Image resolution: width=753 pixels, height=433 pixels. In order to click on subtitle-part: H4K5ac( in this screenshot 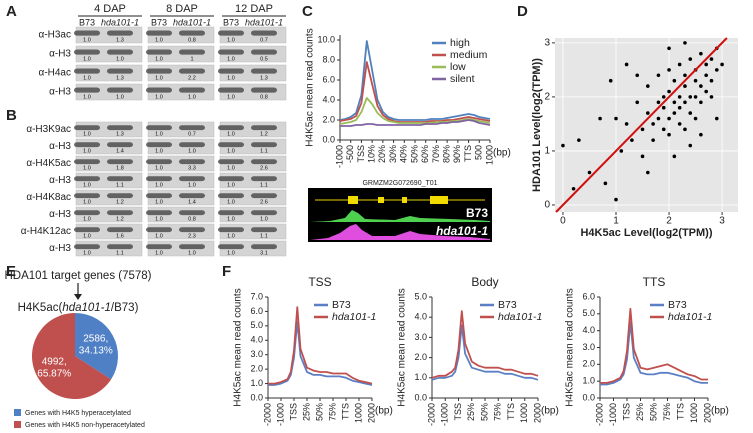, I will do `click(40, 308)`.